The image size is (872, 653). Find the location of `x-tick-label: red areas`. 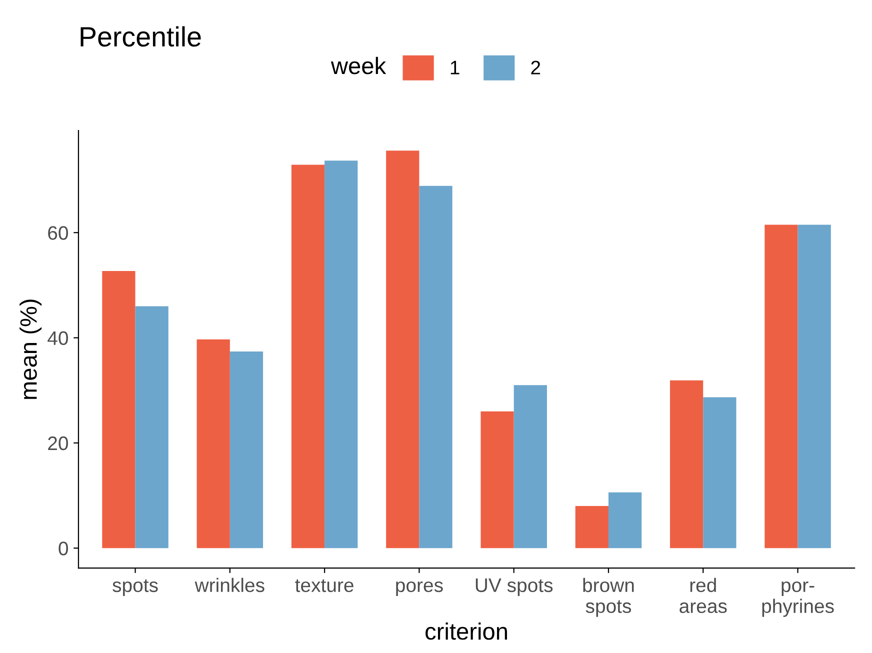

x-tick-label: red areas is located at coordinates (703, 596).